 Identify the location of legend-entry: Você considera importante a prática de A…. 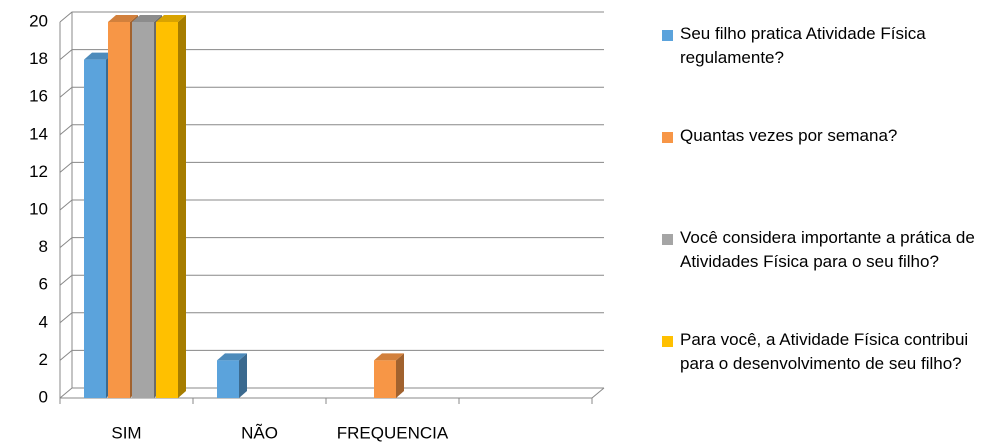
(820, 277).